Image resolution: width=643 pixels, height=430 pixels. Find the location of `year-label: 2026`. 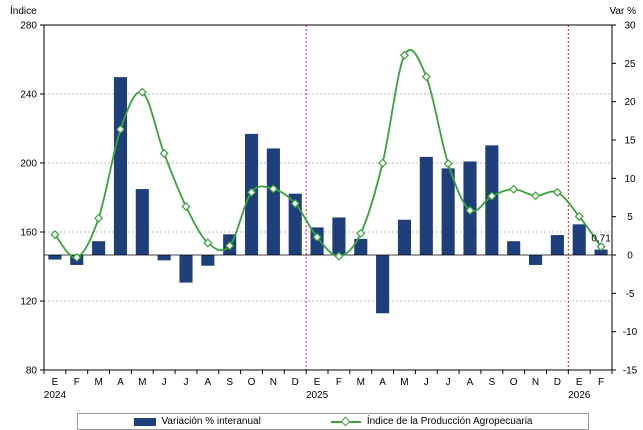

year-label: 2026 is located at coordinates (579, 395).